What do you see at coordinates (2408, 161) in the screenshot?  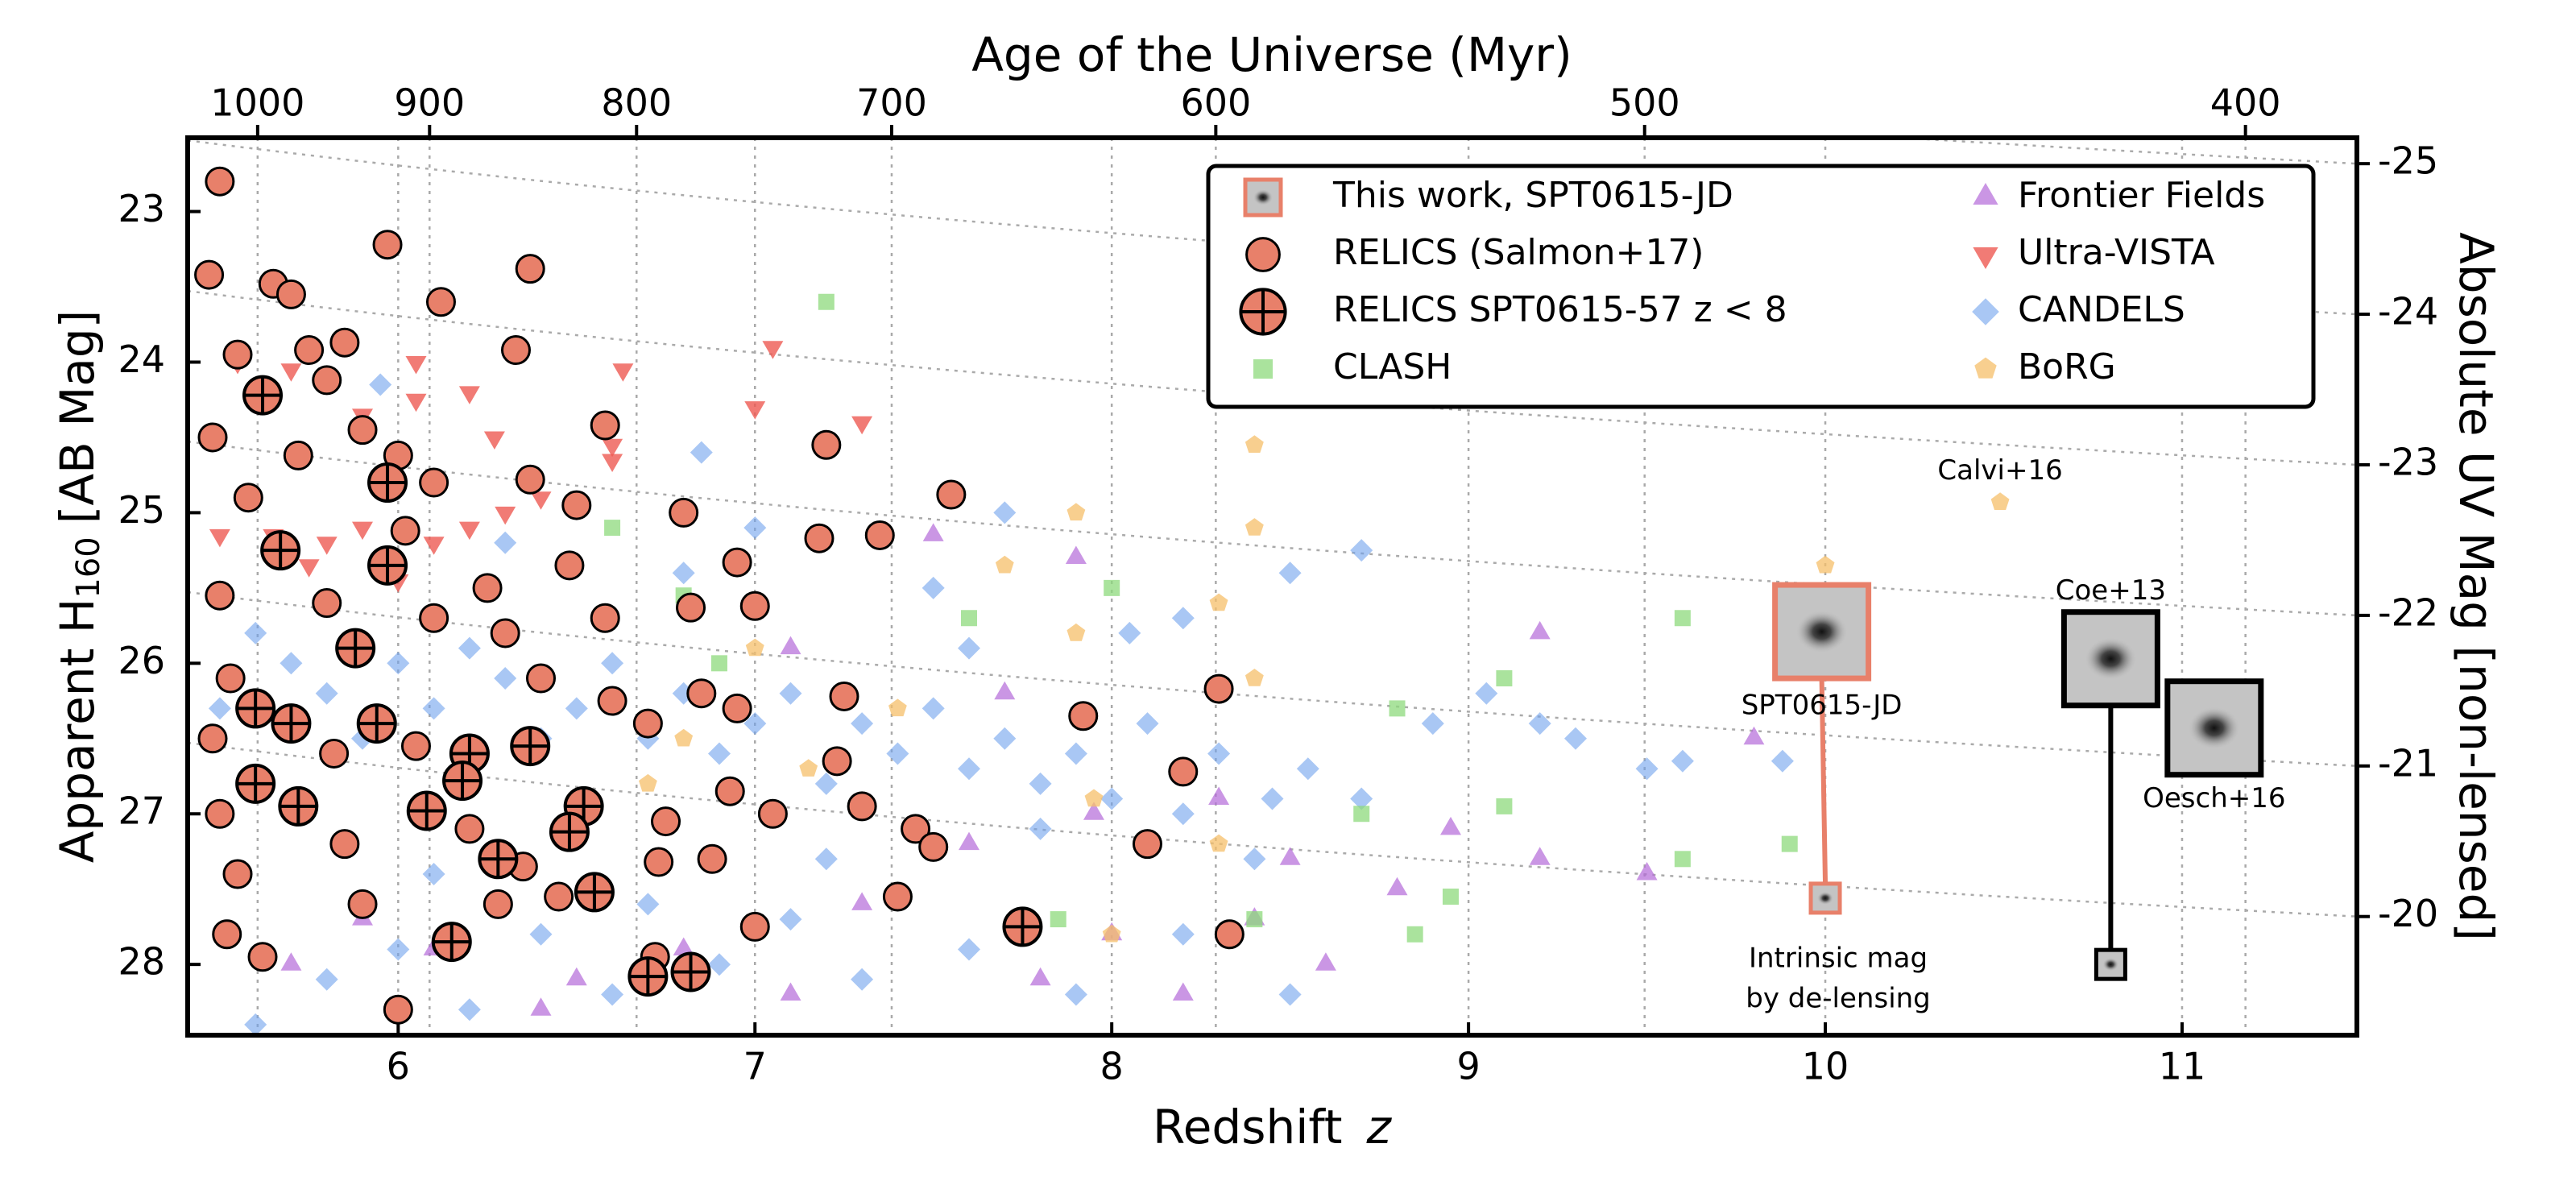 I see `y2-tick-label: -25` at bounding box center [2408, 161].